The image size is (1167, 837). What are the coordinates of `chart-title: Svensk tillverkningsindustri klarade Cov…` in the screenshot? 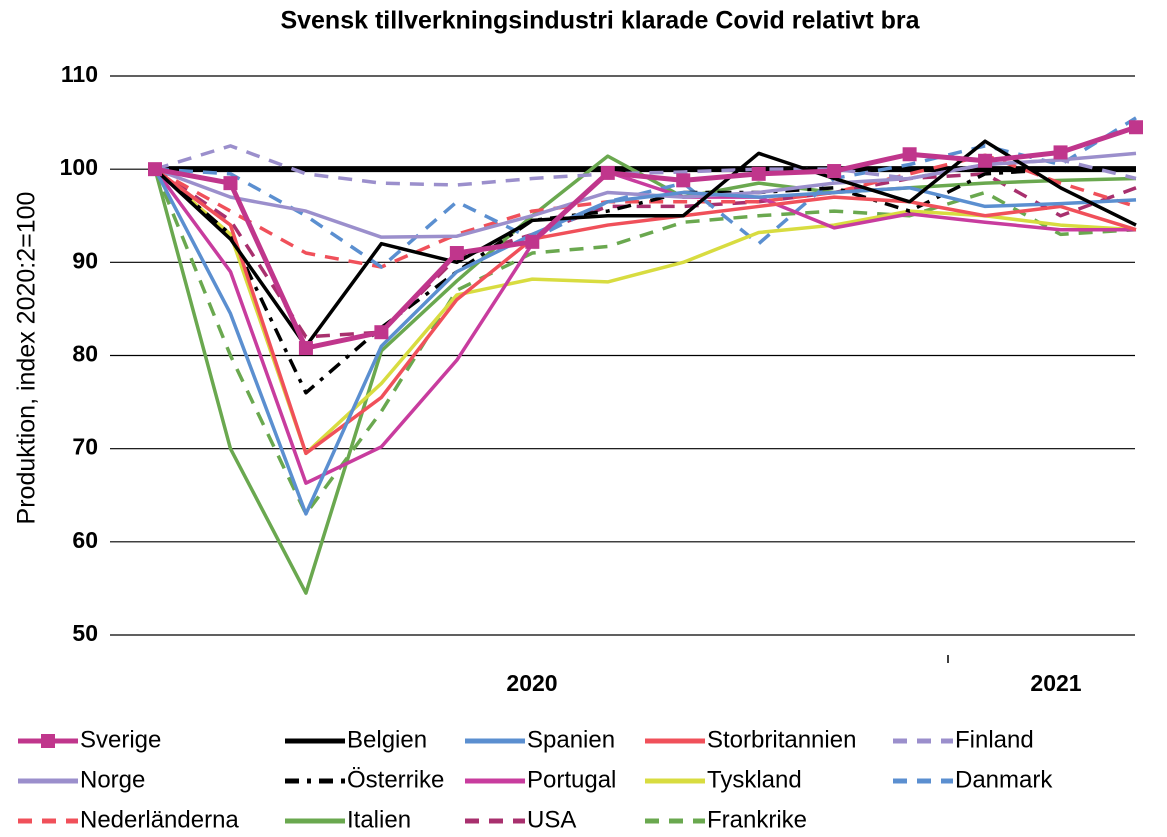 It's located at (600, 21).